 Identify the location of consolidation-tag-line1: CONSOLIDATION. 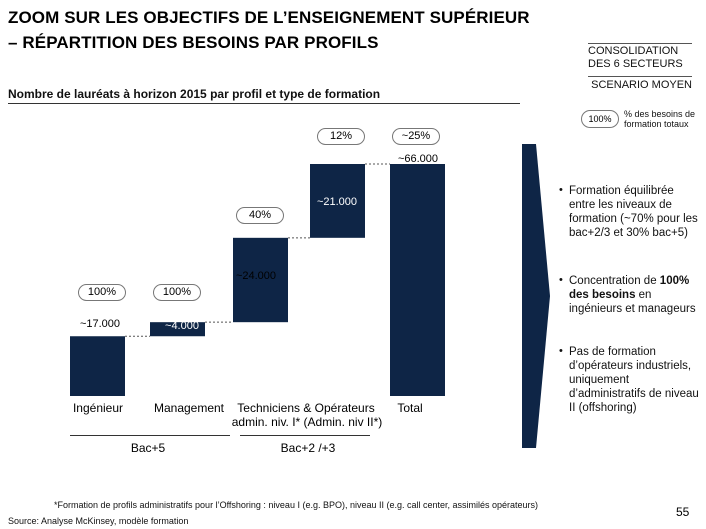
(640, 50).